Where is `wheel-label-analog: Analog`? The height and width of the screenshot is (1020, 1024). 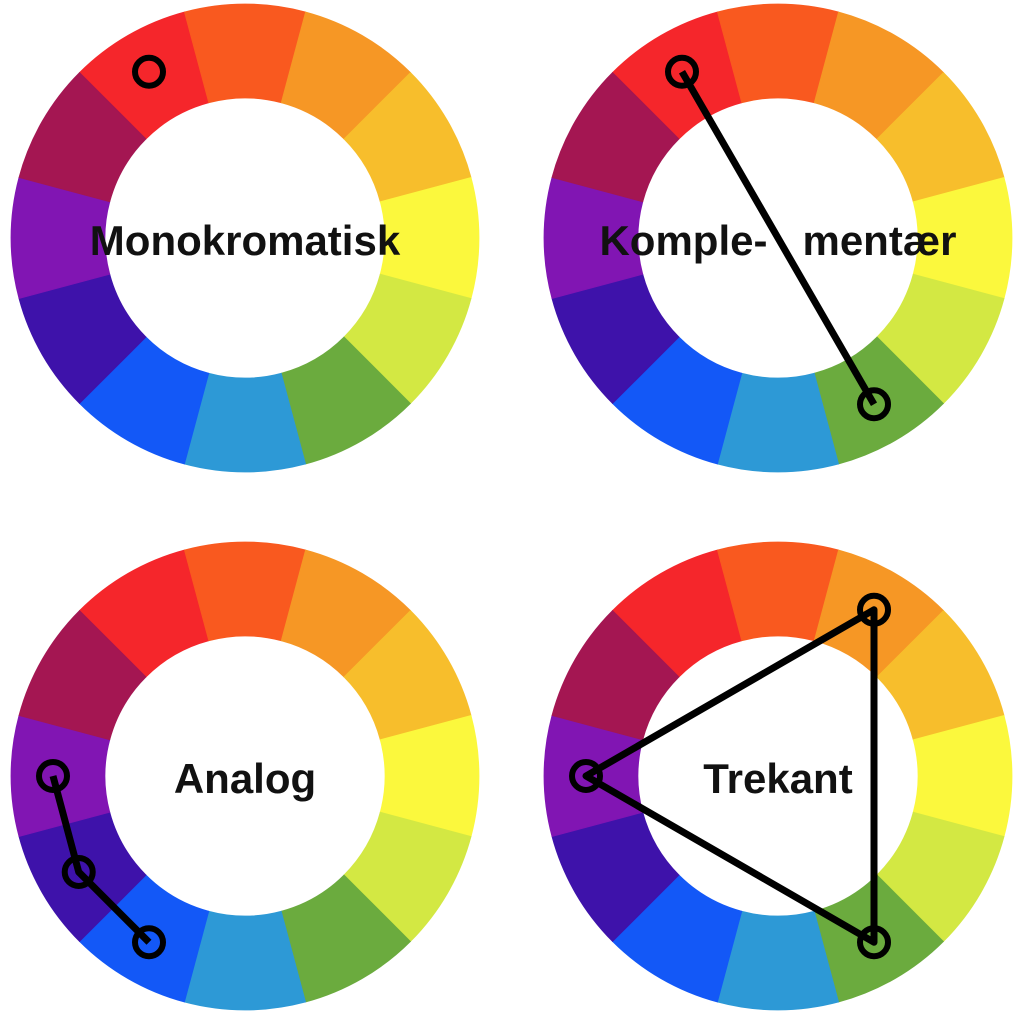 wheel-label-analog: Analog is located at coordinates (245, 778).